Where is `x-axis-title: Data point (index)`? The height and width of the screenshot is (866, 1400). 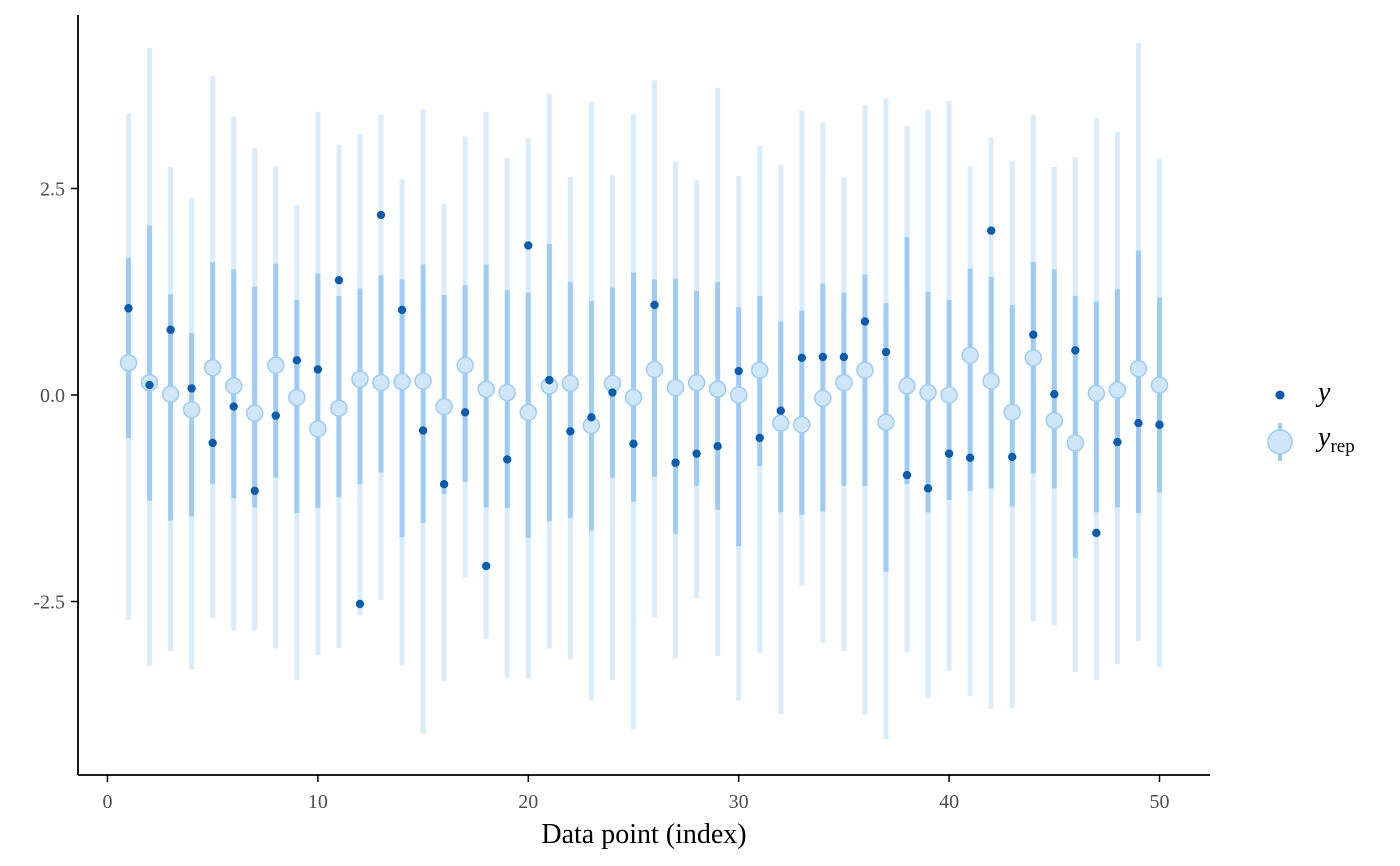 x-axis-title: Data point (index) is located at coordinates (643, 834).